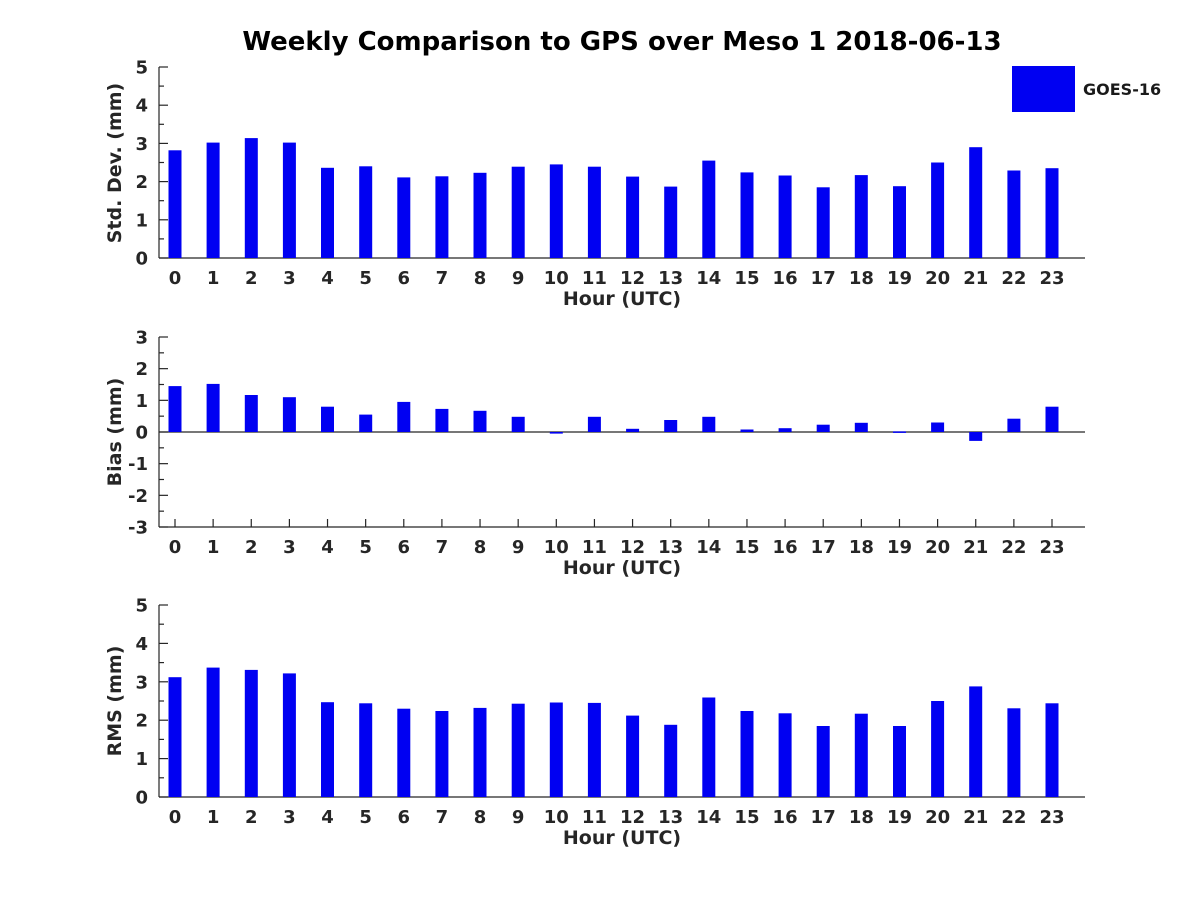 Image resolution: width=1200 pixels, height=900 pixels. What do you see at coordinates (115, 432) in the screenshot?
I see `y-axis-label-bias: Bias (mm)` at bounding box center [115, 432].